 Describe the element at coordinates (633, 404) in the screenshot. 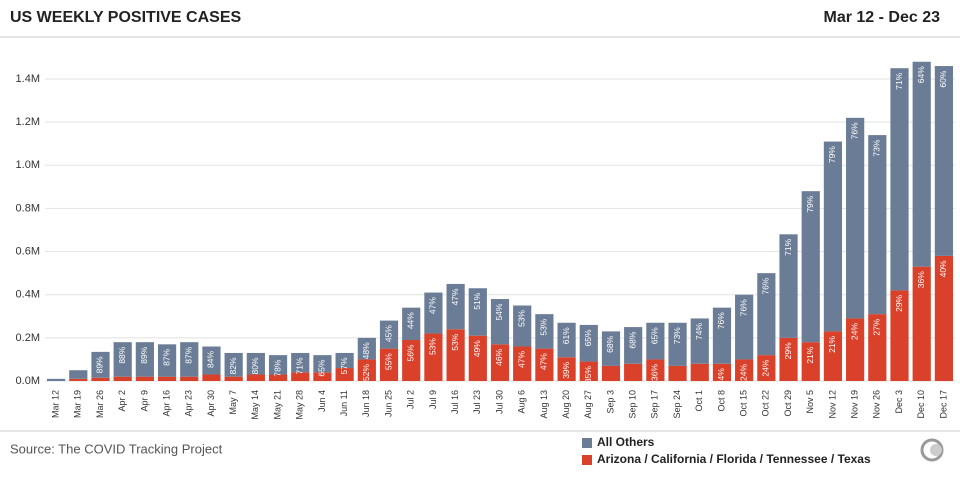

I see `x-tick-label: Sep 10` at that location.